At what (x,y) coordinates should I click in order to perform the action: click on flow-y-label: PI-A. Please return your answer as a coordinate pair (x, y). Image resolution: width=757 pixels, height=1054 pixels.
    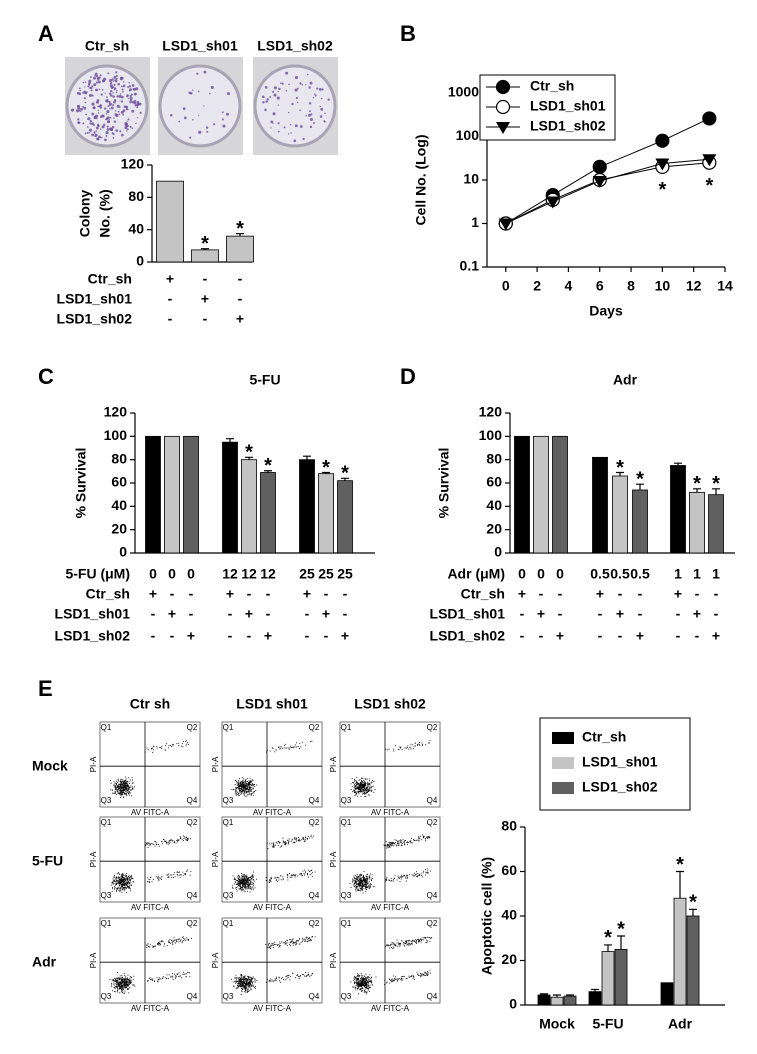
    Looking at the image, I should click on (333, 960).